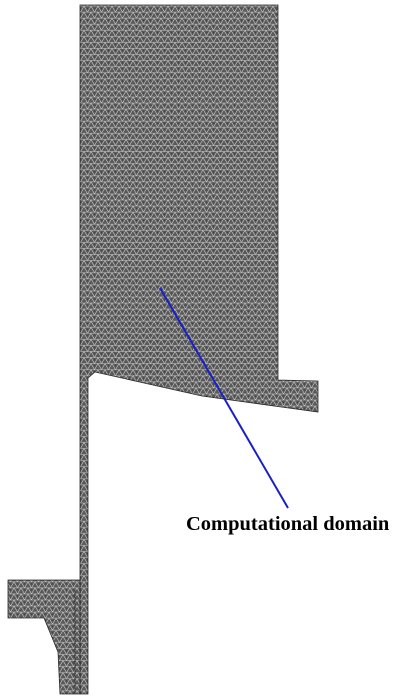  Describe the element at coordinates (288, 524) in the screenshot. I see `computational-domain-label: Computational domain` at that location.